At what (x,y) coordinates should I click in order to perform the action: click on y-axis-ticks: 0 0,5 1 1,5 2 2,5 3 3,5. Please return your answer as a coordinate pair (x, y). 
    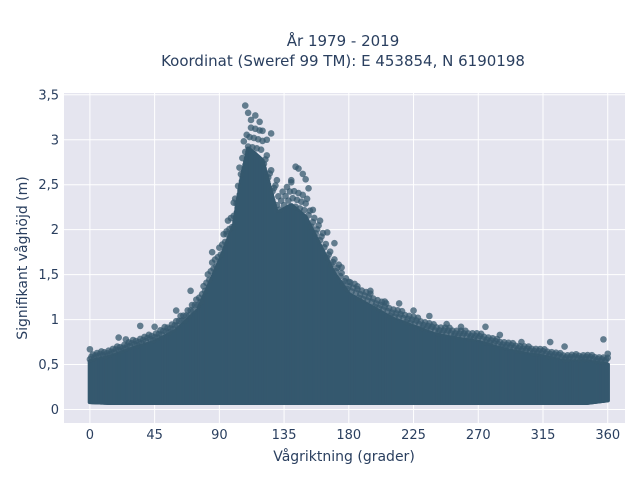
    Looking at the image, I should click on (48, 253).